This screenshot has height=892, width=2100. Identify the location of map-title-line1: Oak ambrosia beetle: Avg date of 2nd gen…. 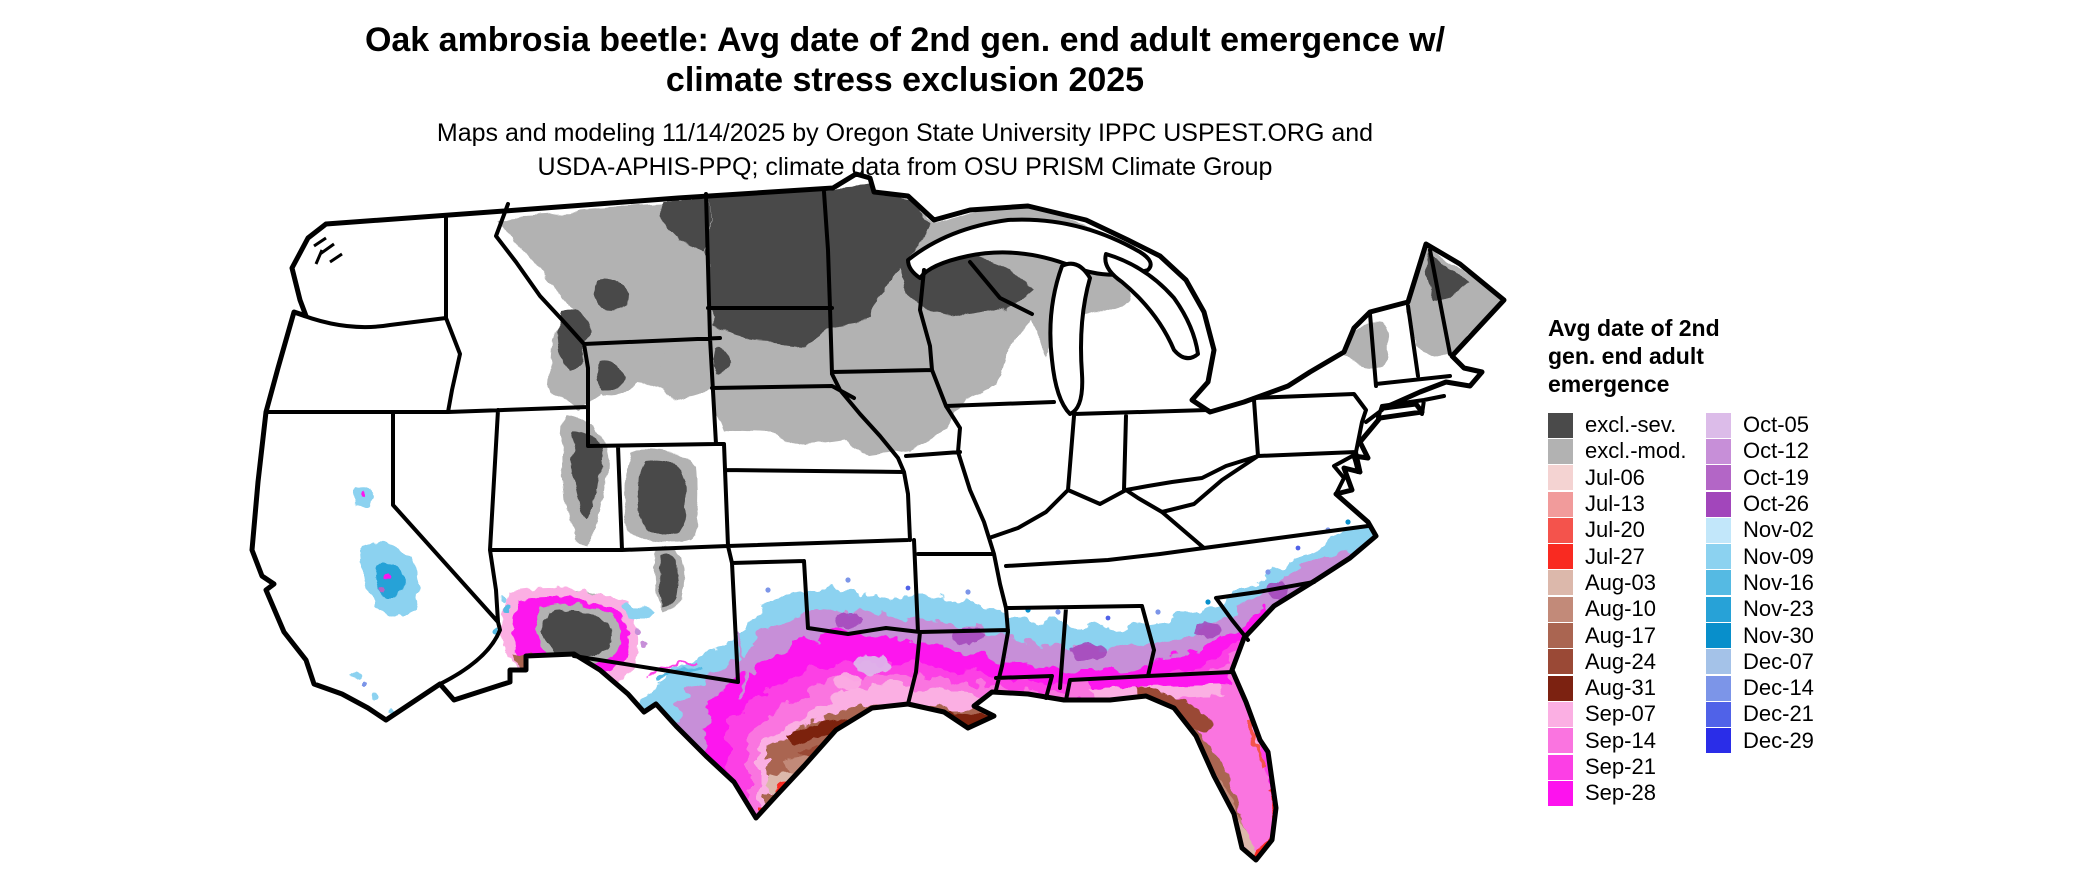
(905, 40).